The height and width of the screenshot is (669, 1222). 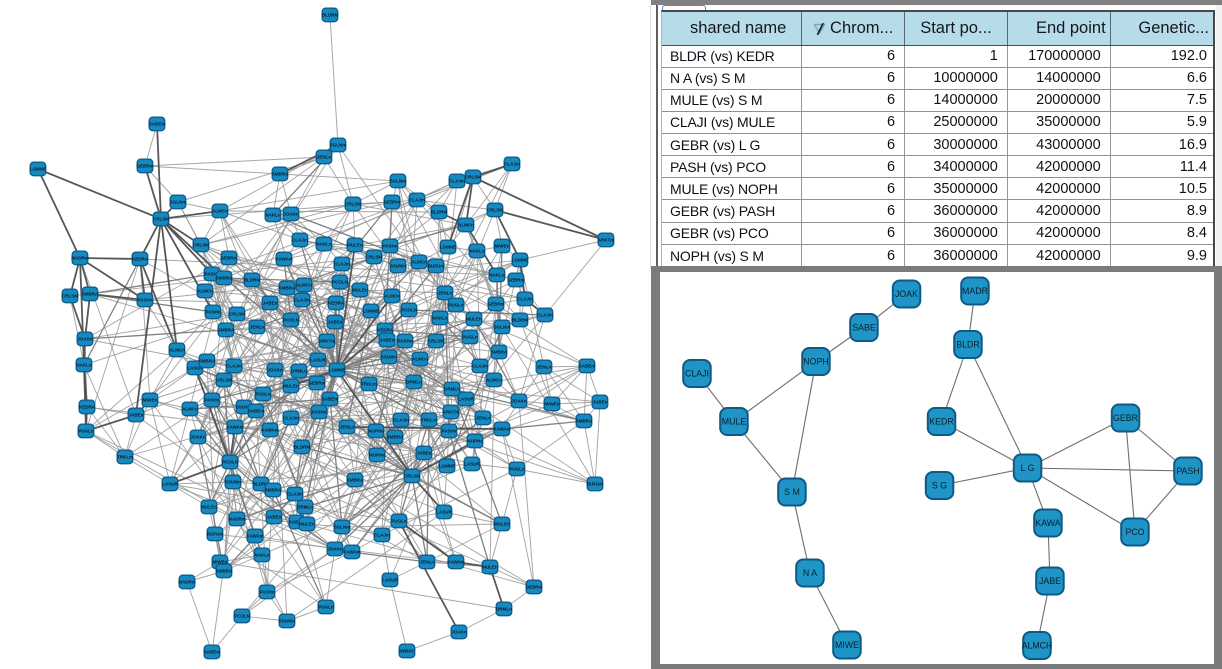 What do you see at coordinates (1037, 646) in the screenshot?
I see `svg-text: ALMCH` at bounding box center [1037, 646].